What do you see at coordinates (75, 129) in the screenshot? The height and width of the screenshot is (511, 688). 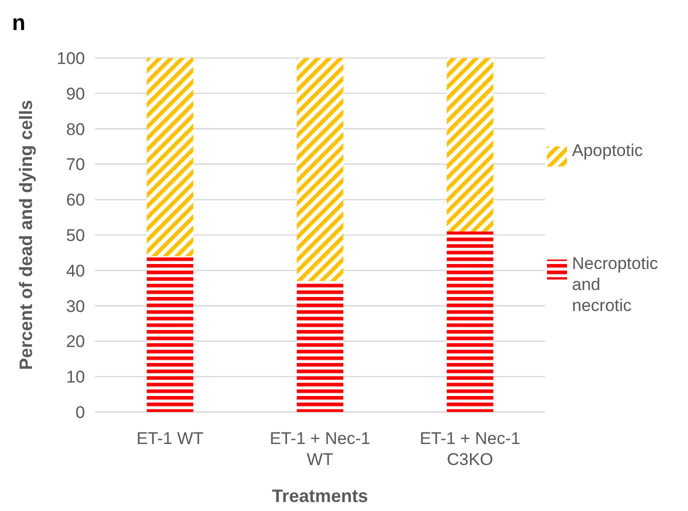 I see `y-tick-label: 80` at bounding box center [75, 129].